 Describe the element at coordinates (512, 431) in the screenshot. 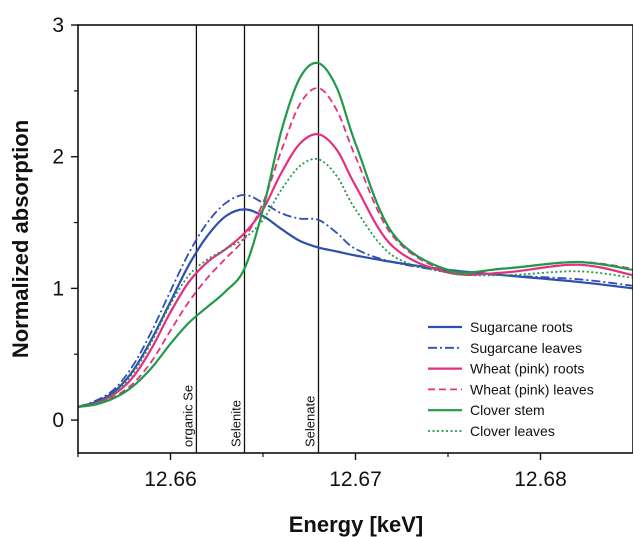

I see `legend-label-6: Clover leaves` at that location.